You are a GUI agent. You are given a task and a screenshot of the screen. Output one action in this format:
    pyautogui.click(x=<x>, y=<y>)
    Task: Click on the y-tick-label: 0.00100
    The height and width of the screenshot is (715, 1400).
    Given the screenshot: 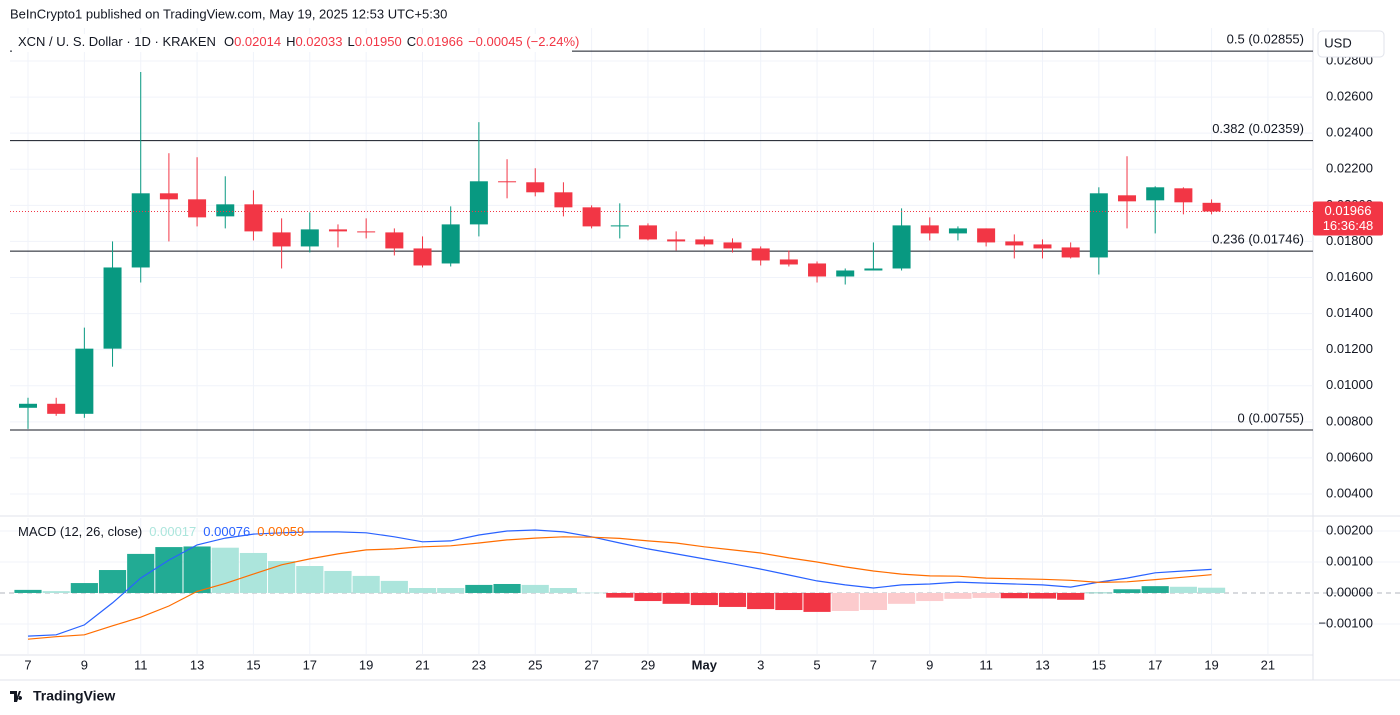 What is the action you would take?
    pyautogui.click(x=1349, y=560)
    